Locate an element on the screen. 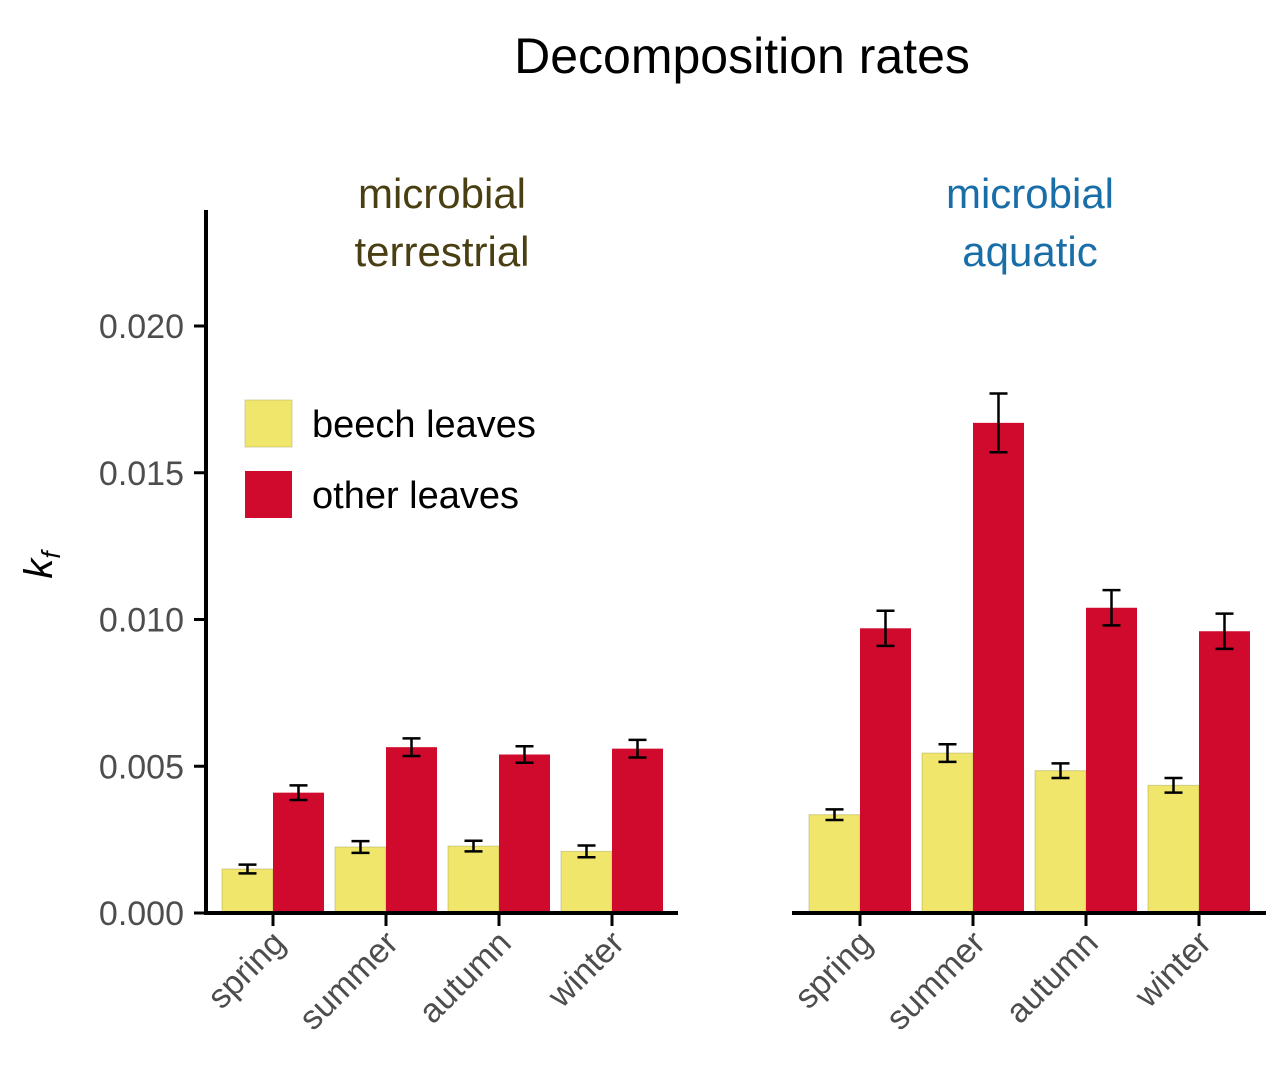  y-tick-label: 0.005 is located at coordinates (141, 767).